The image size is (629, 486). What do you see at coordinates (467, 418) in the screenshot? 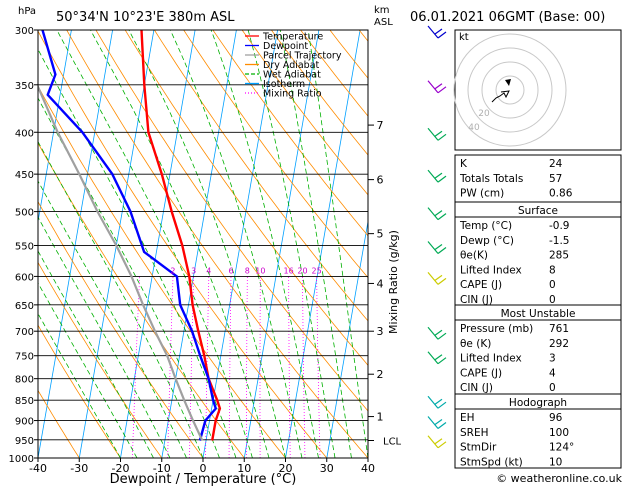
I see `table-row-label: EH` at bounding box center [467, 418].